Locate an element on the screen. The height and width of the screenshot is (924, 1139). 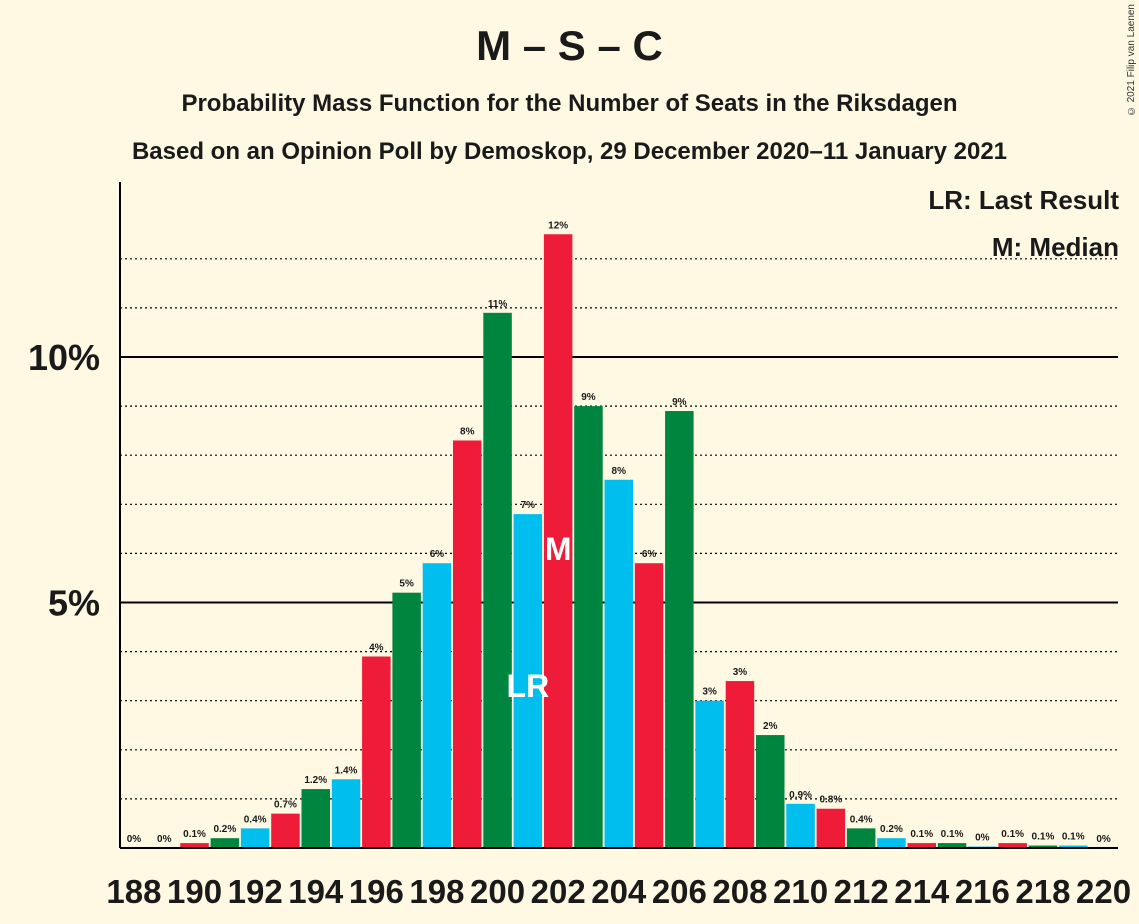
value-label-218: 0.1% is located at coordinates (1043, 837).